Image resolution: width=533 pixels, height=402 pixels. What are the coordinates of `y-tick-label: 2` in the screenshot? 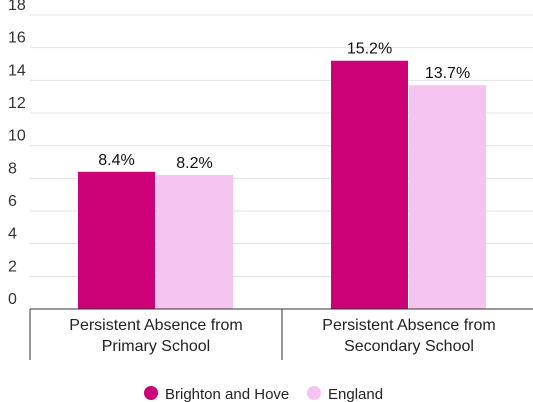 It's located at (12, 266).